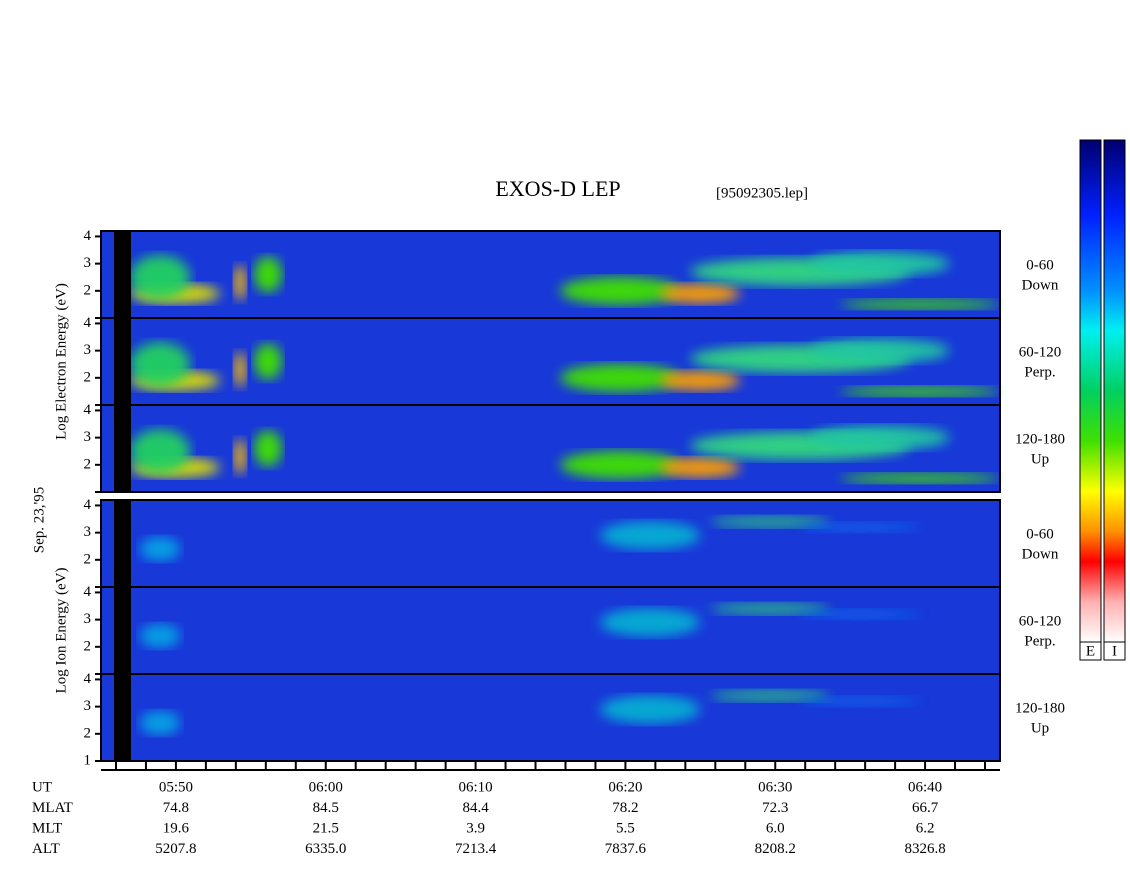 The image size is (1130, 875). Describe the element at coordinates (326, 828) in the screenshot. I see `ephemeris-value: 21.5` at that location.